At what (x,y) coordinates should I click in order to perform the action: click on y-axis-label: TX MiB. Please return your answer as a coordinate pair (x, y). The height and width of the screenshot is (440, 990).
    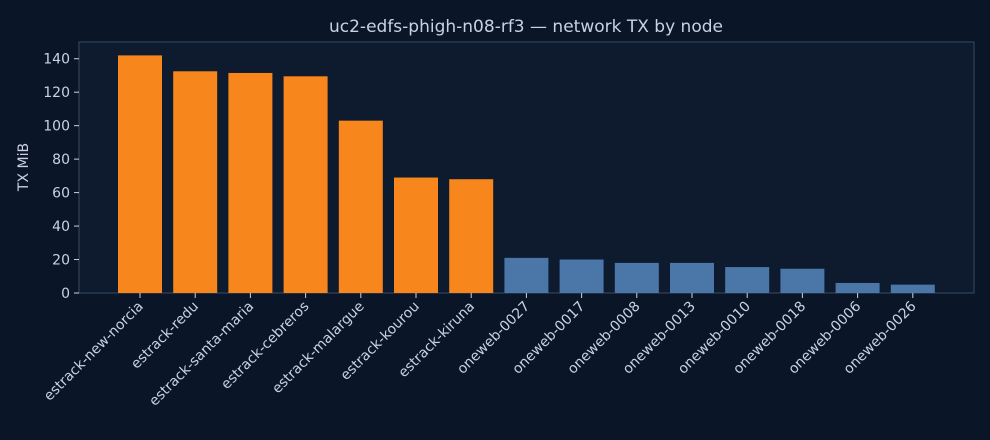
    Looking at the image, I should click on (24, 167).